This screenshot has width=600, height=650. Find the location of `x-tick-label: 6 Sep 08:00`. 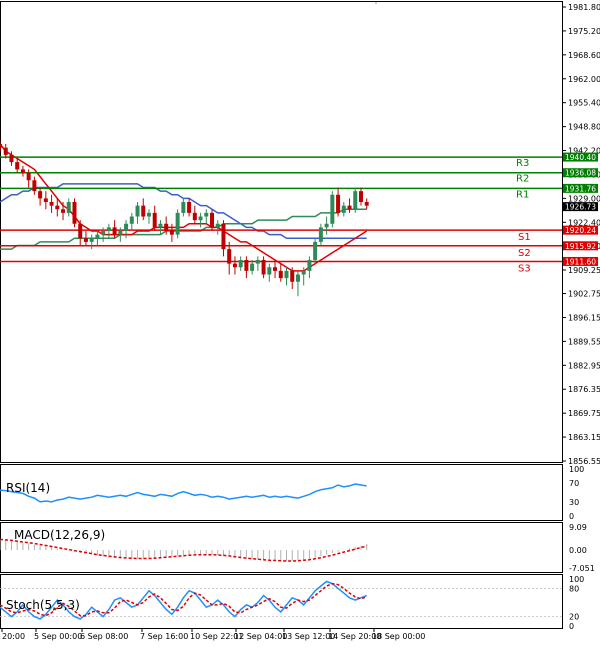

x-tick-label: 6 Sep 08:00 is located at coordinates (104, 636).